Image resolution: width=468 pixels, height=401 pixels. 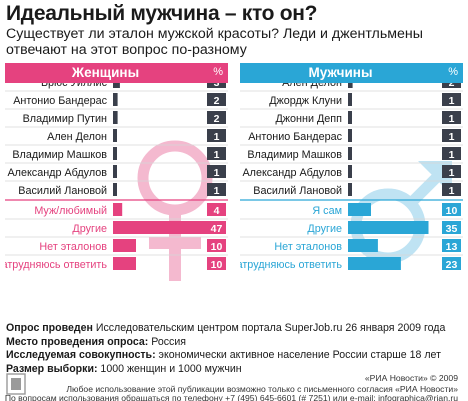 I want to click on men-percent-label: %, so click(x=453, y=72).